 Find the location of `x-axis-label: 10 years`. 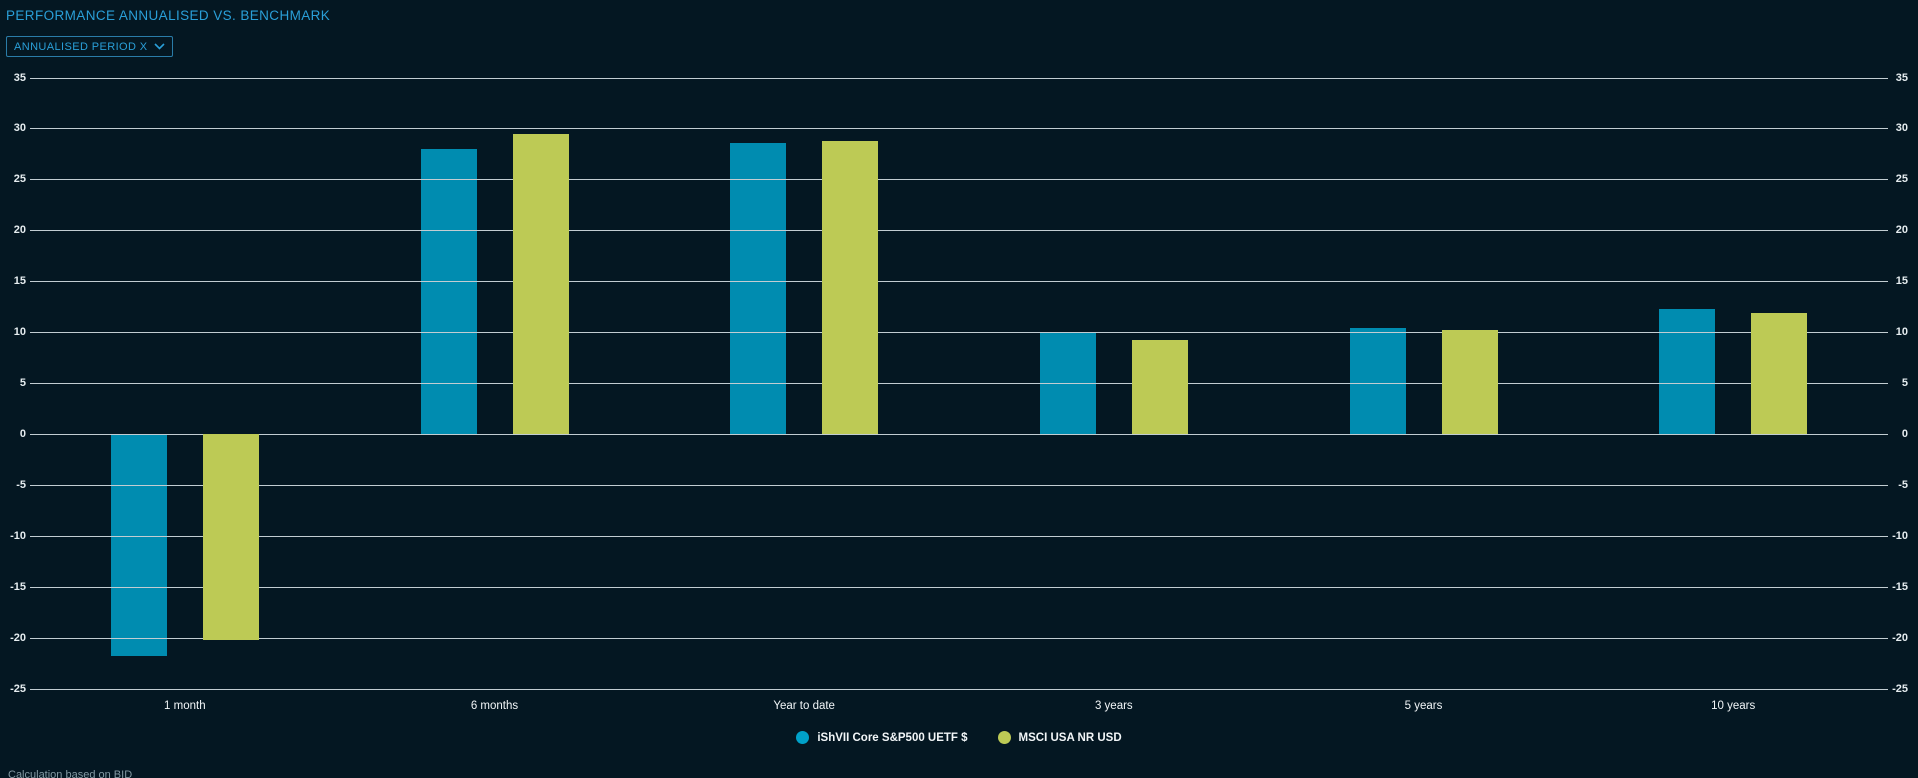

x-axis-label: 10 years is located at coordinates (1733, 705).